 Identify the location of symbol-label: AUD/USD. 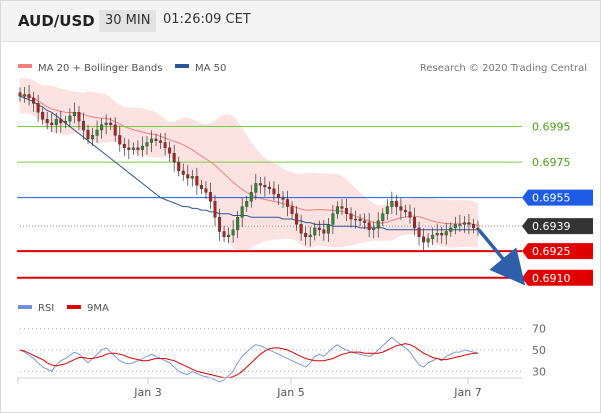
(56, 21).